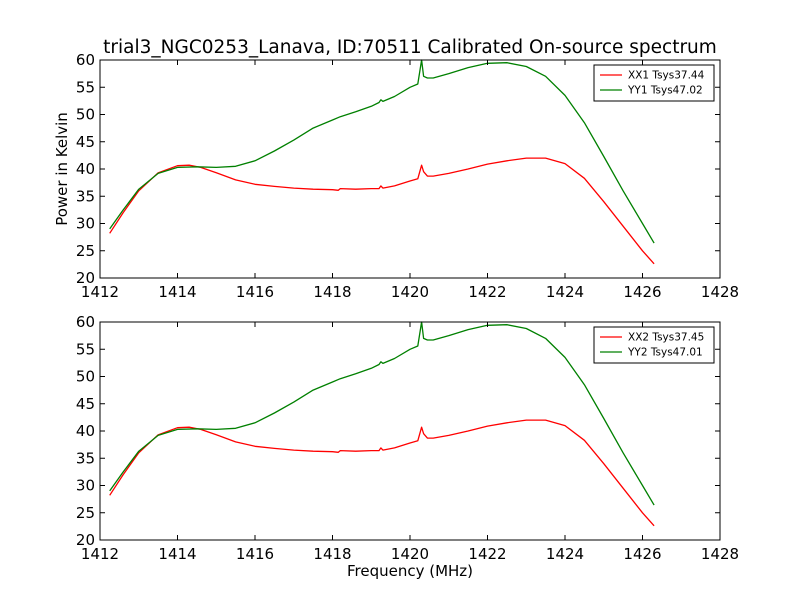  Describe the element at coordinates (382, 473) in the screenshot. I see `series-line-xx2` at that location.